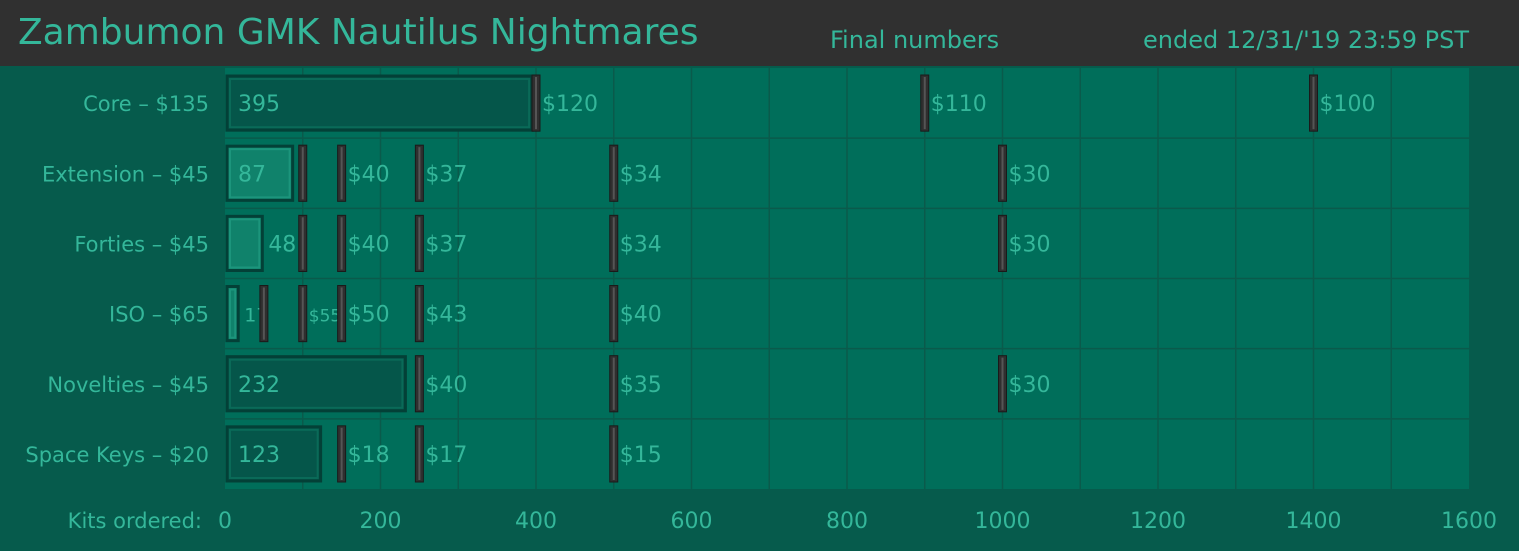 The image size is (1519, 551). What do you see at coordinates (692, 521) in the screenshot?
I see `x-tick-label: 600` at bounding box center [692, 521].